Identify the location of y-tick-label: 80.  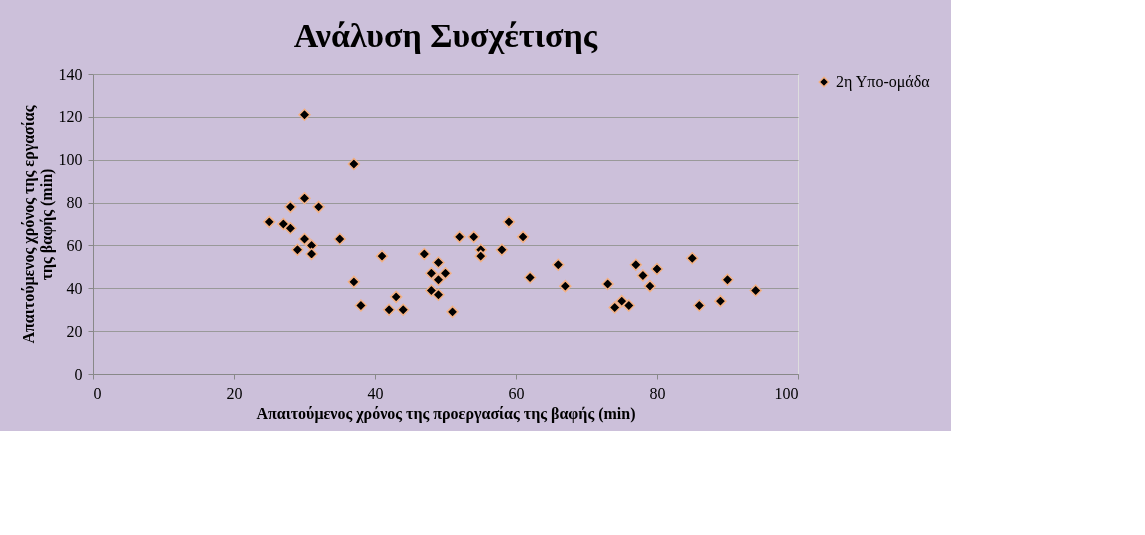
(74, 203).